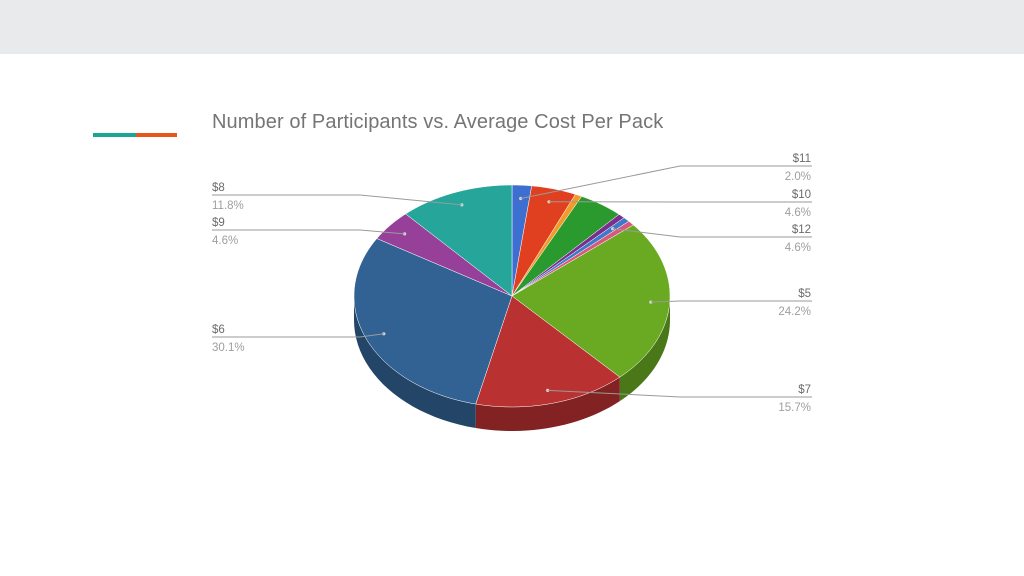  I want to click on pie-label-7: $7 15.7%, so click(679, 399).